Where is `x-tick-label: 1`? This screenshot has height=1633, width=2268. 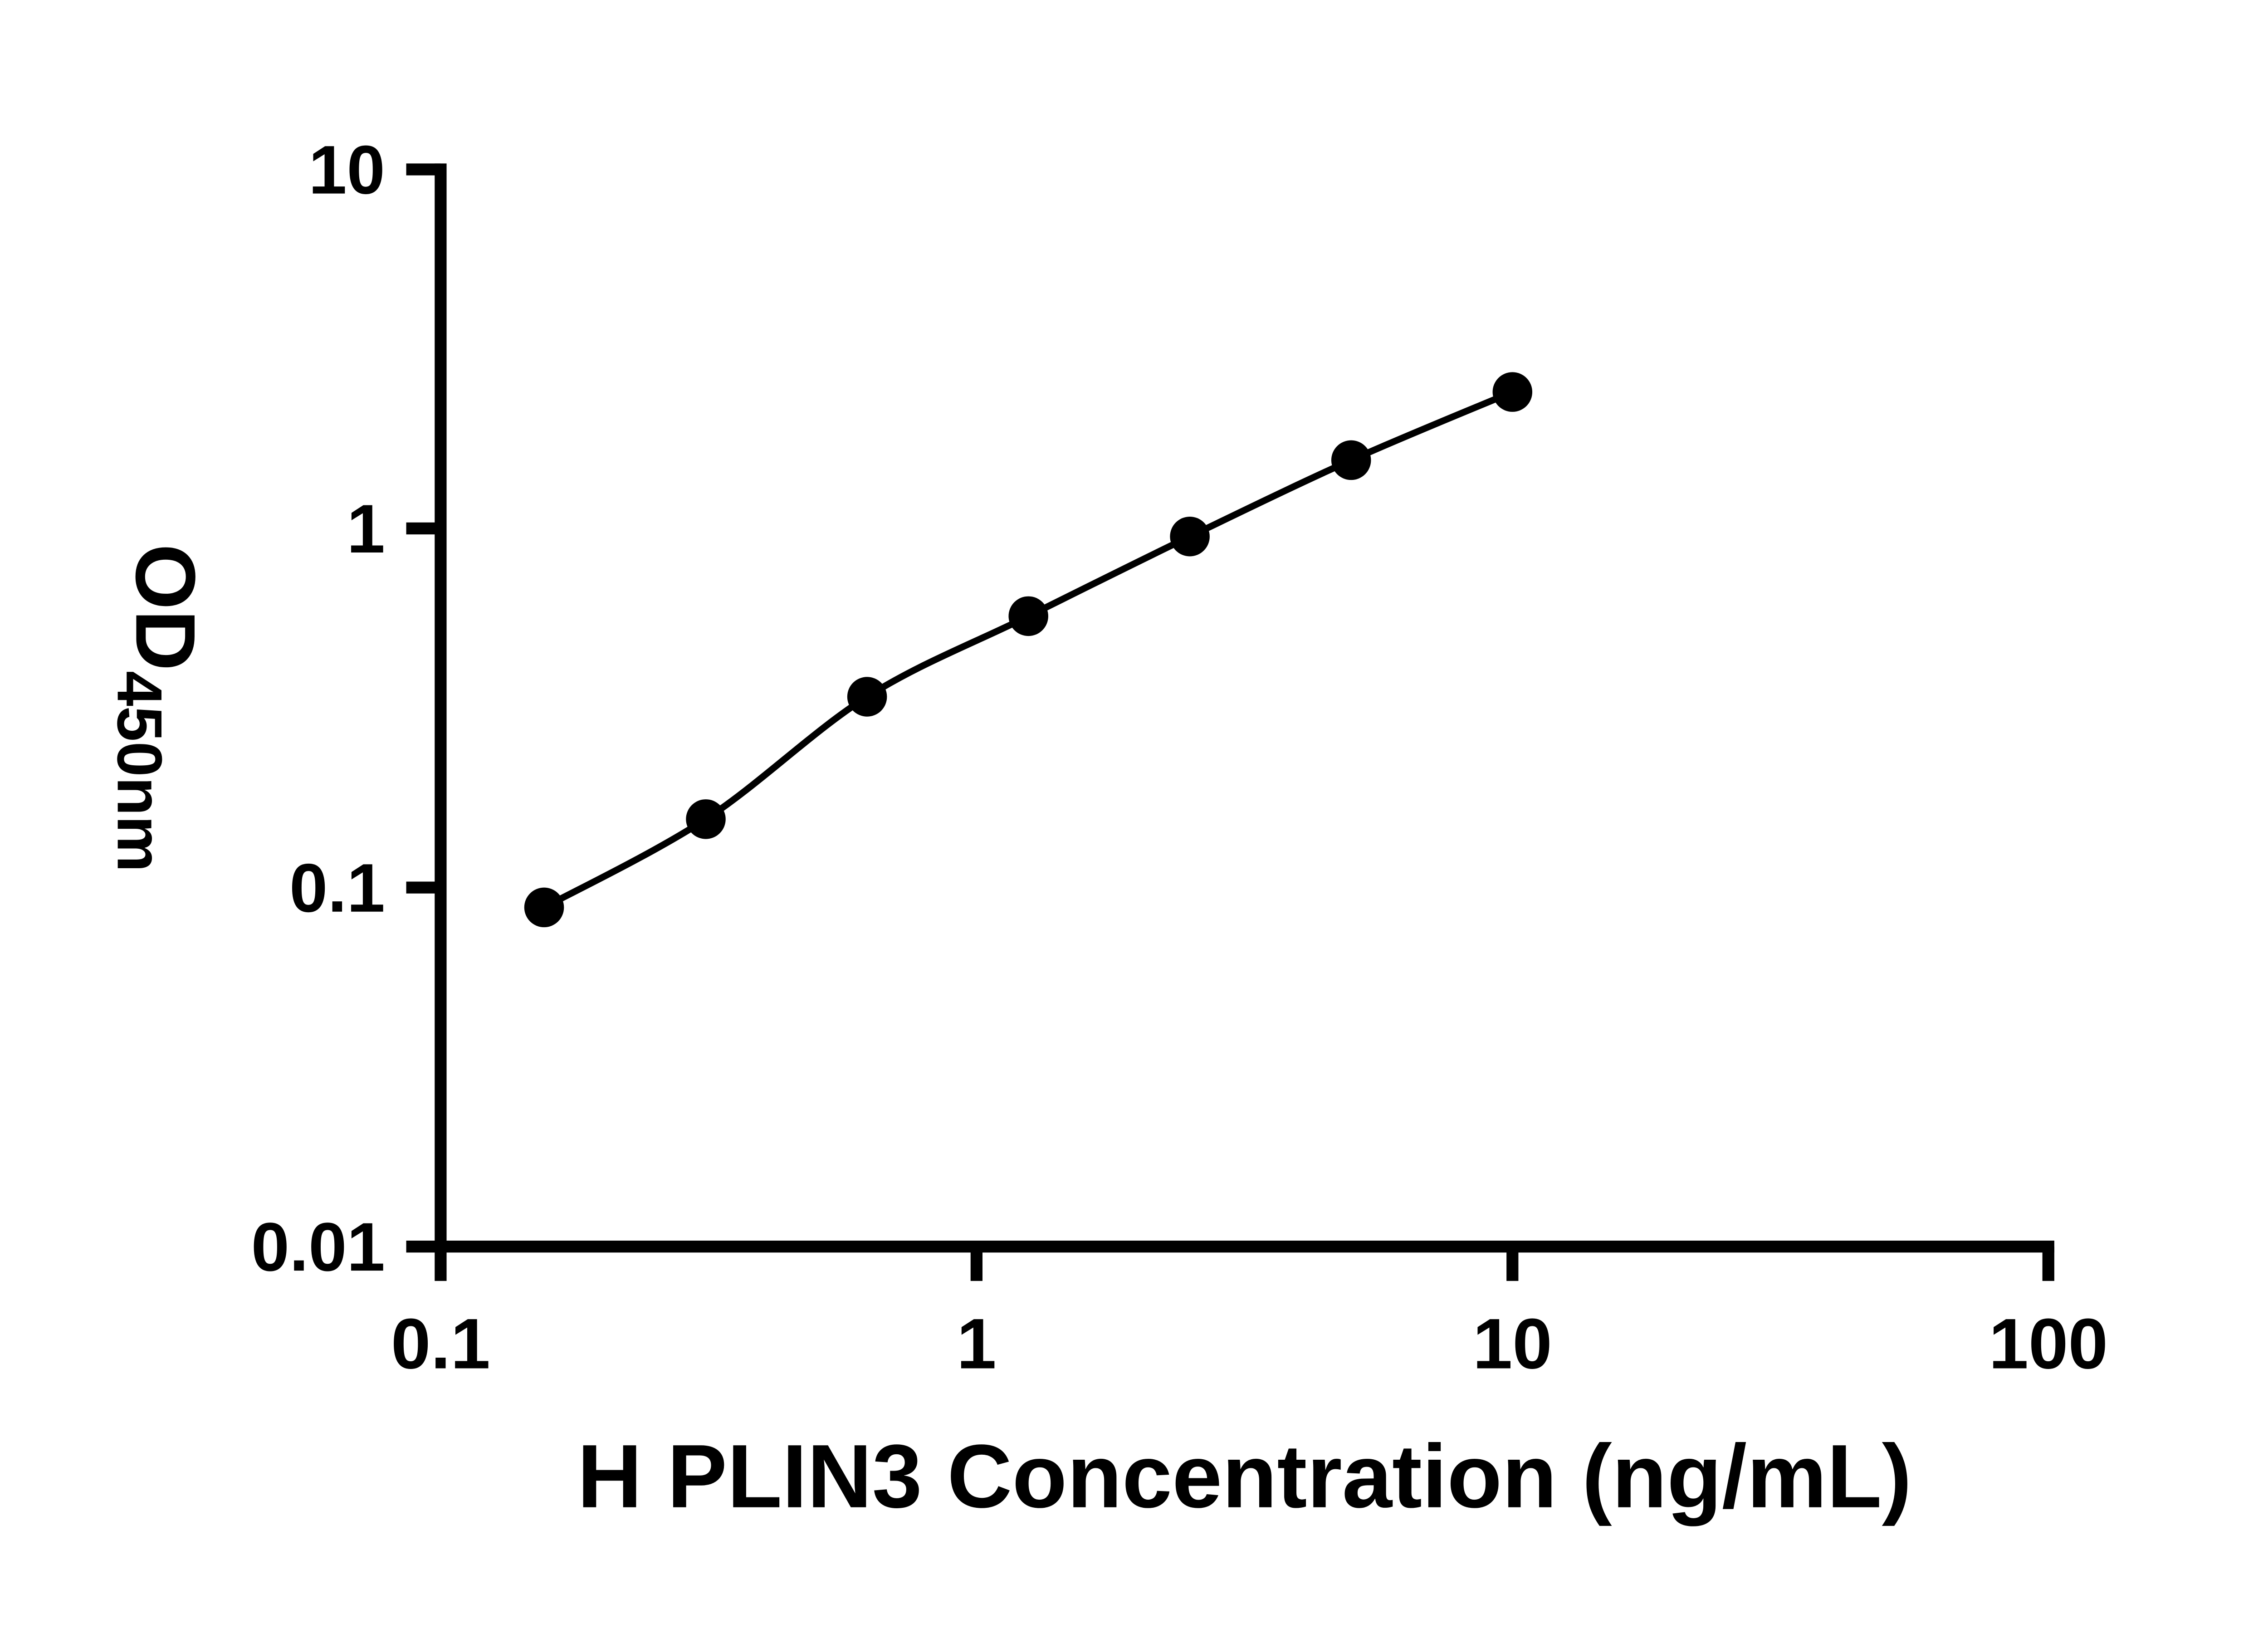 x-tick-label: 1 is located at coordinates (977, 1344).